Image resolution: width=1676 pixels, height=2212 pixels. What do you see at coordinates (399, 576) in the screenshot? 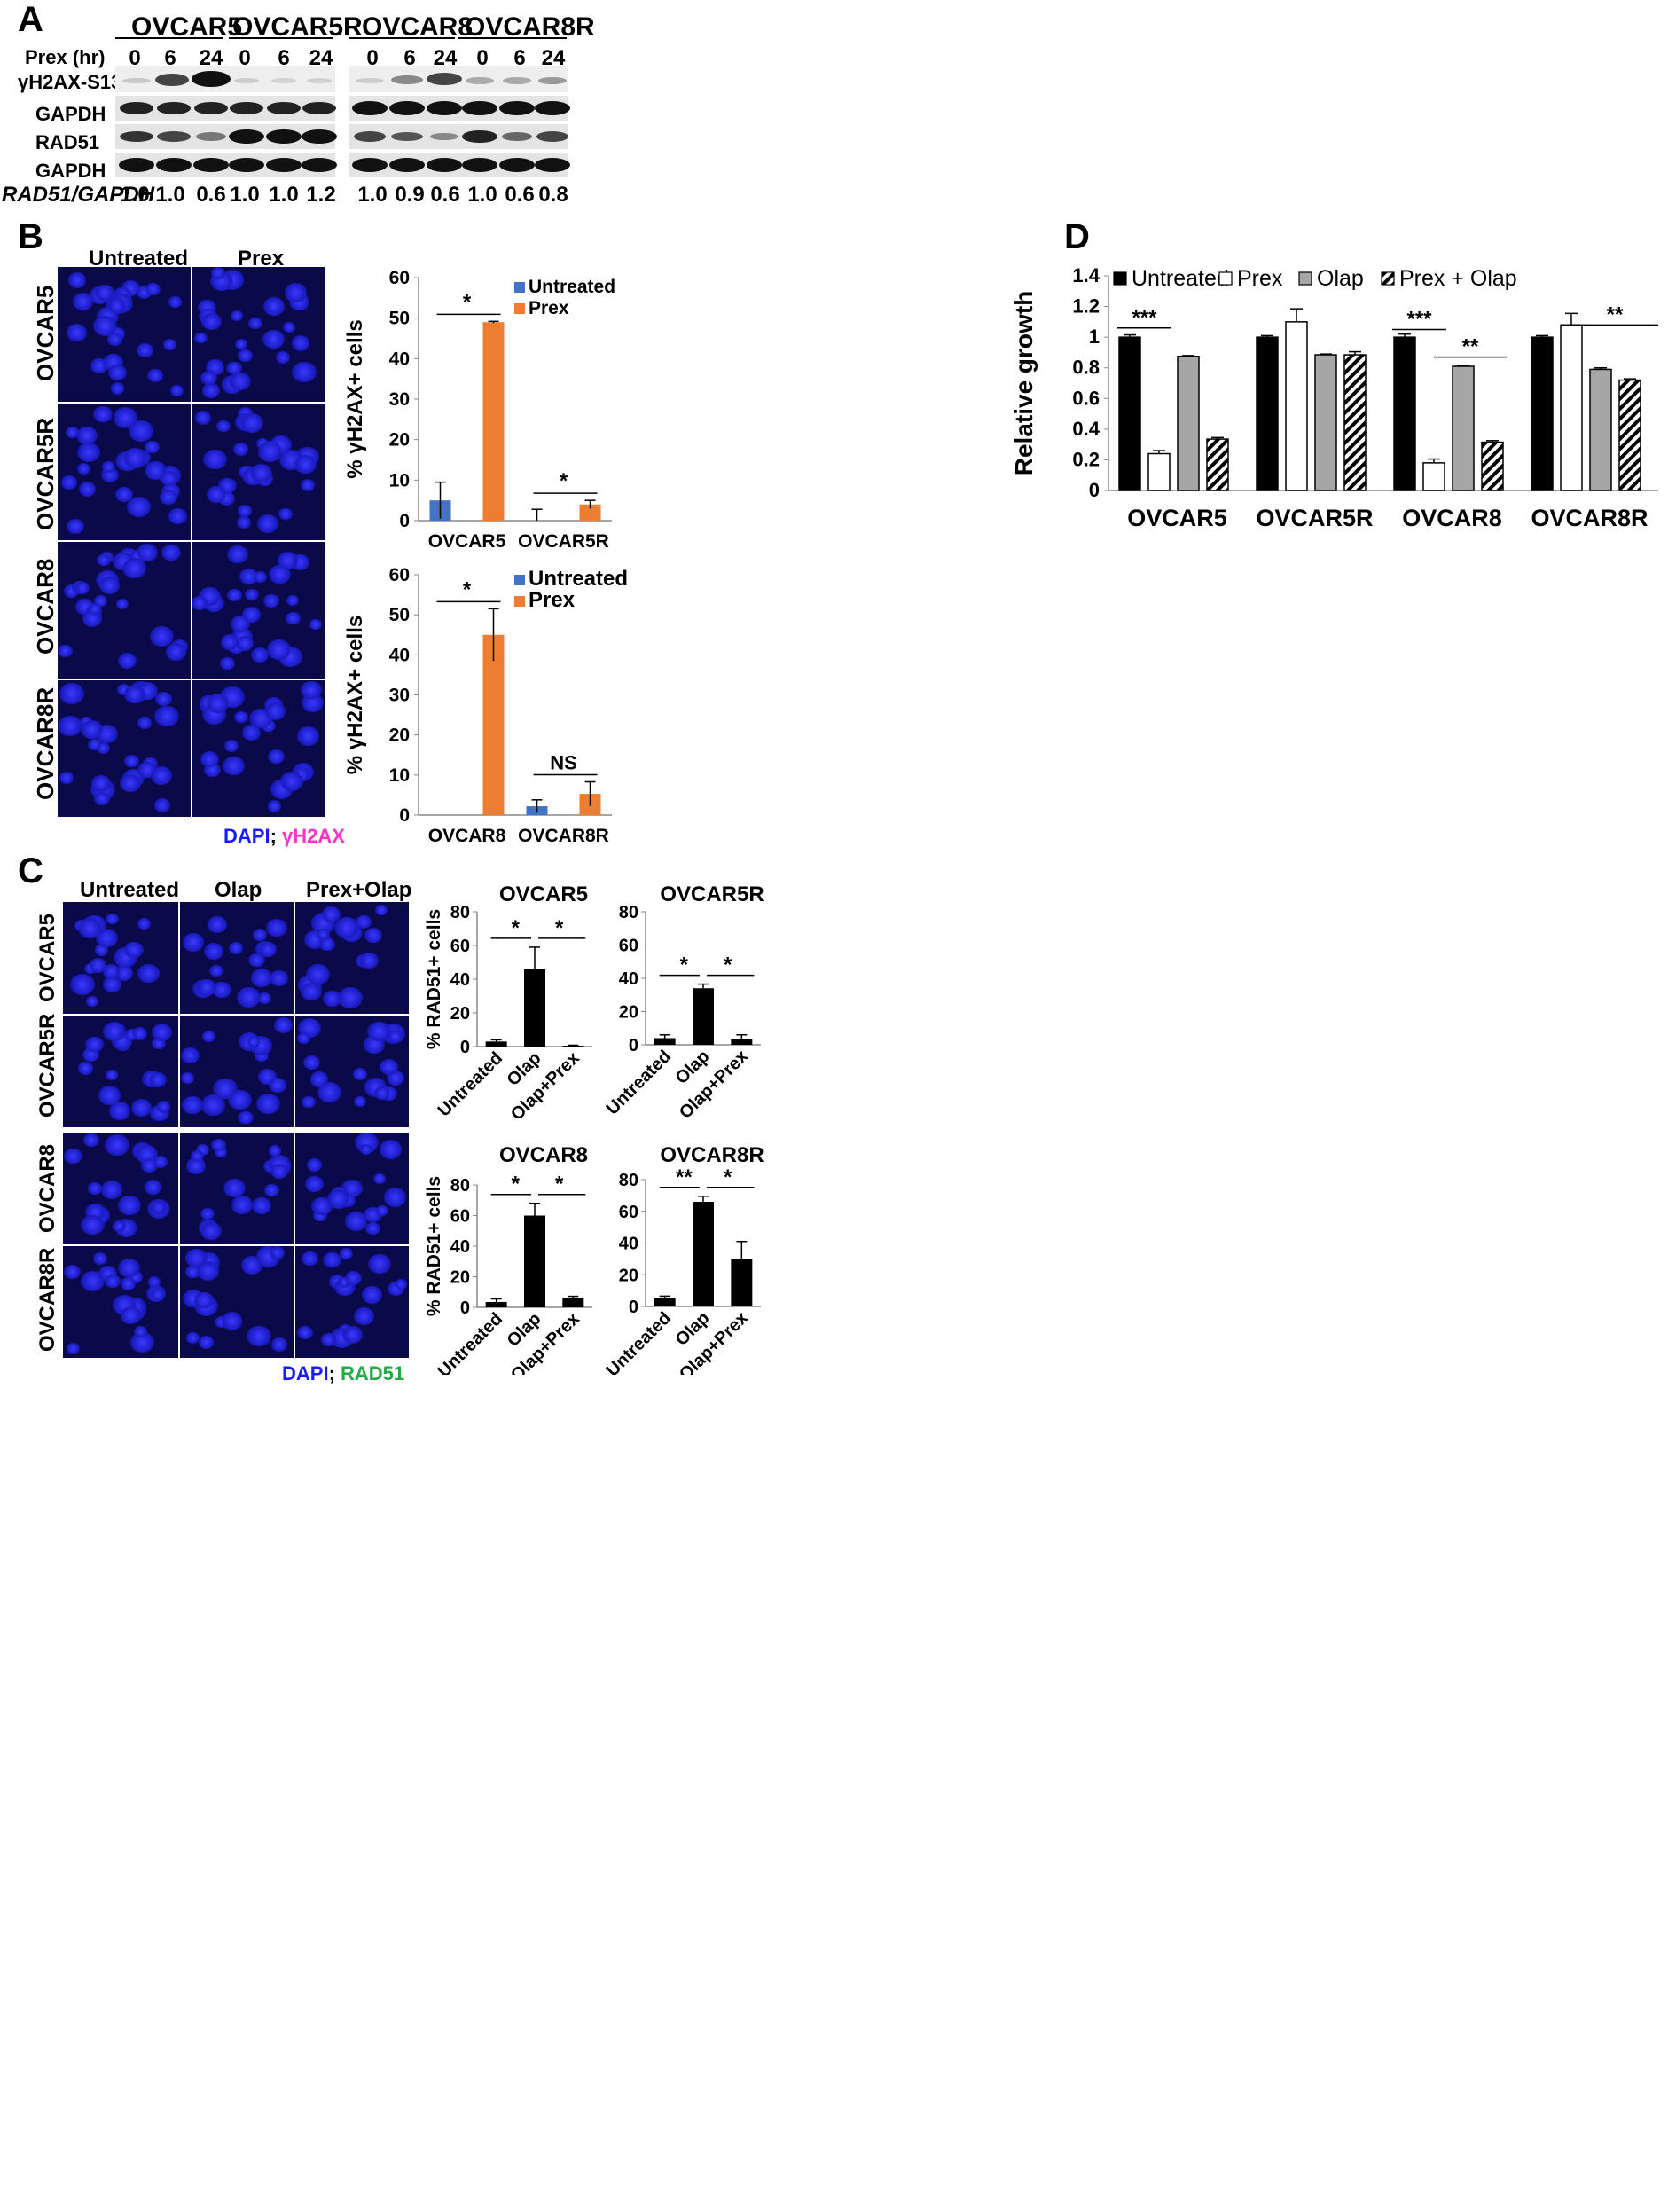
I see `y-tick-label: 60` at bounding box center [399, 576].